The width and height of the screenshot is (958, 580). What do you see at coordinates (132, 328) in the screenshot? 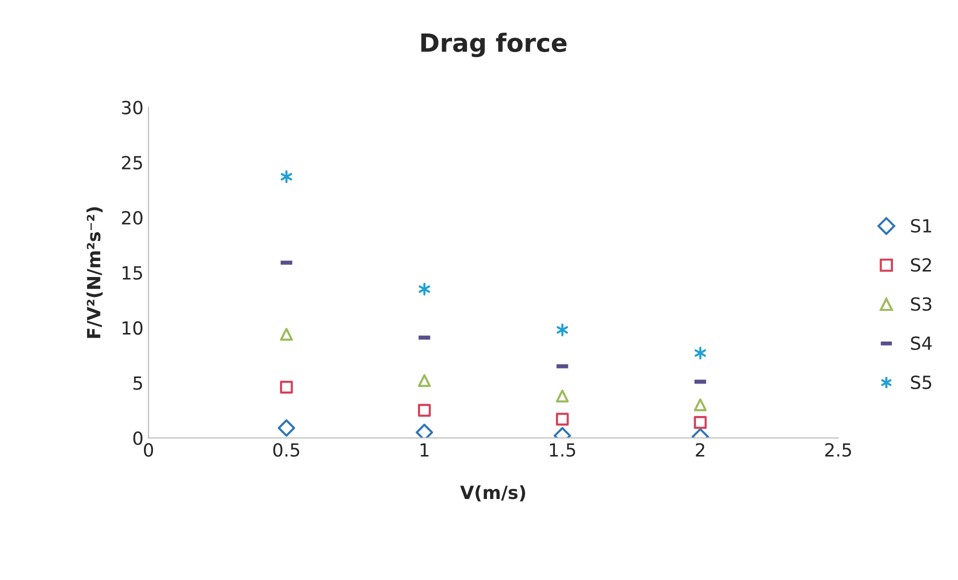
I see `y-tick-label: 10` at bounding box center [132, 328].